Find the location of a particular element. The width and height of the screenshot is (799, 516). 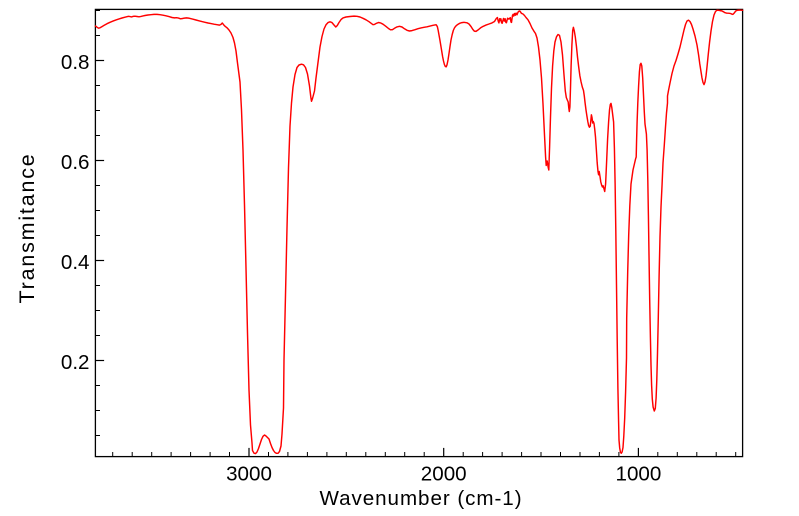

svg-text: Transmitance is located at coordinates (27, 227).